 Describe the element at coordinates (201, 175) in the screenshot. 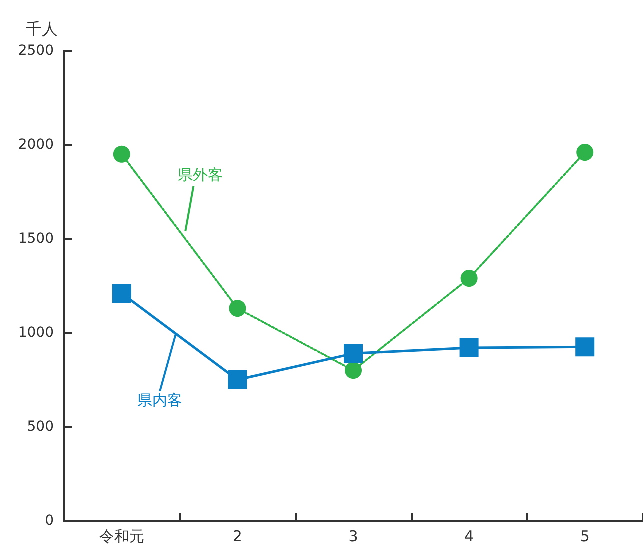

I see `series-label: 県外客` at that location.